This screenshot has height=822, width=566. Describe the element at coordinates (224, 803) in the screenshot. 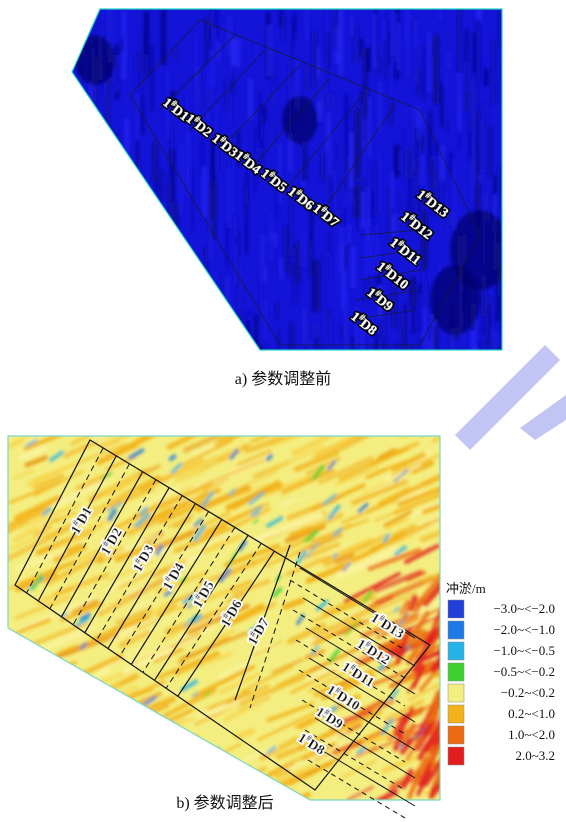

I see `caption-bottom: b) 参数调整后` at that location.